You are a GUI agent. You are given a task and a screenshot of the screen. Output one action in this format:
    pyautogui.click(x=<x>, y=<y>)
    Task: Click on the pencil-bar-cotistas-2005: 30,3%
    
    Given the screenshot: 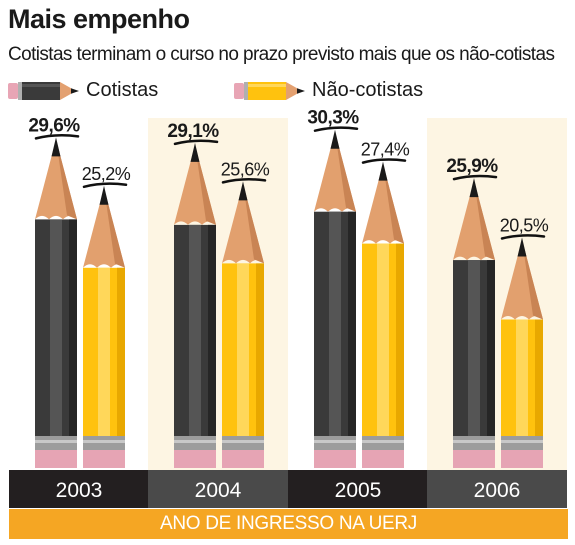 What is the action you would take?
    pyautogui.click(x=333, y=288)
    